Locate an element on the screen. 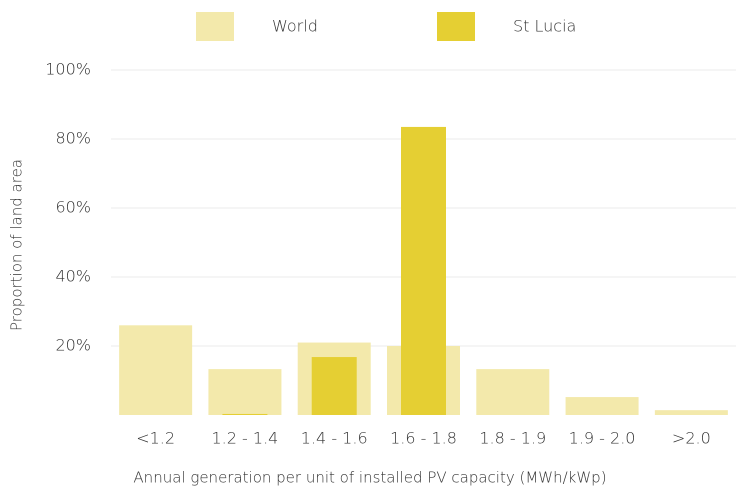 The image size is (736, 492). x-tick-label: >2.0 is located at coordinates (691, 438).